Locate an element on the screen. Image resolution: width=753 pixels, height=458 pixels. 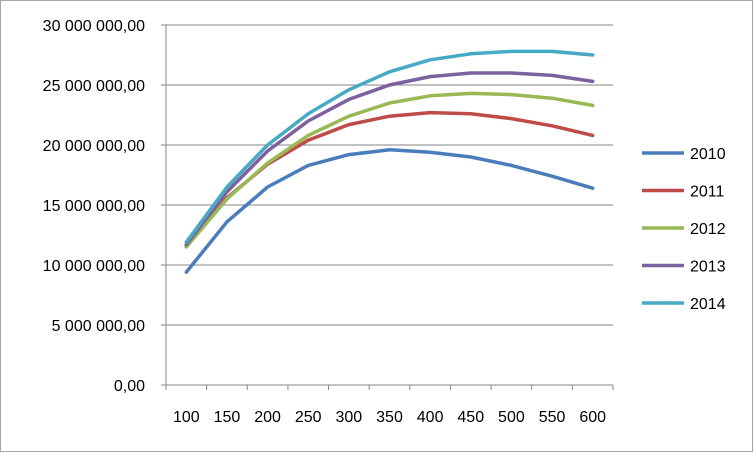
x-tick-label: 350 is located at coordinates (389, 417).